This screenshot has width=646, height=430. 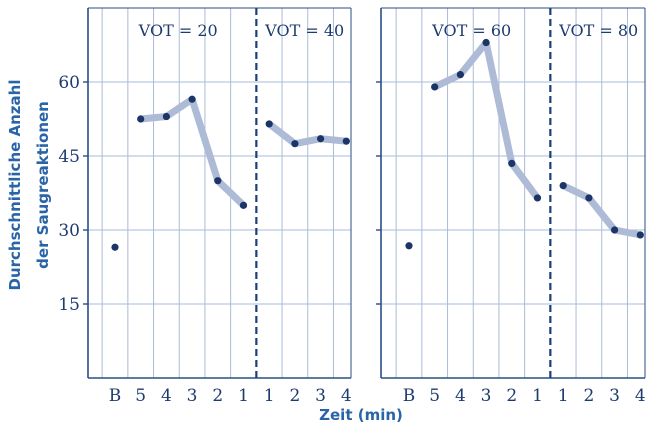 I want to click on y-tick-labels: 15 30 45 60, so click(x=69, y=194).